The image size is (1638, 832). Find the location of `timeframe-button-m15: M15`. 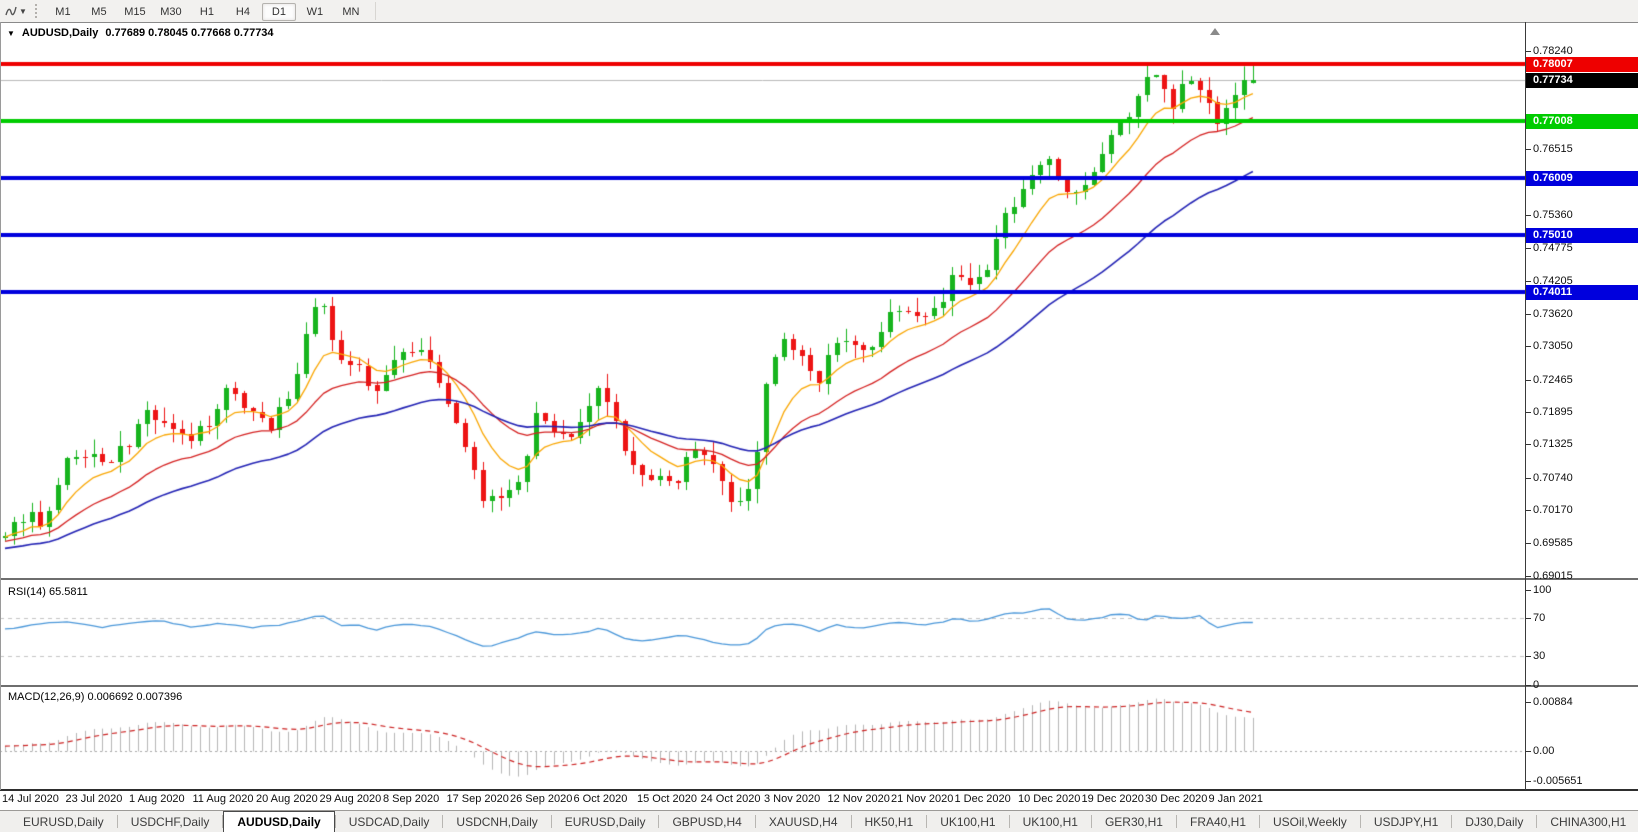

timeframe-button-m15: M15 is located at coordinates (135, 11).